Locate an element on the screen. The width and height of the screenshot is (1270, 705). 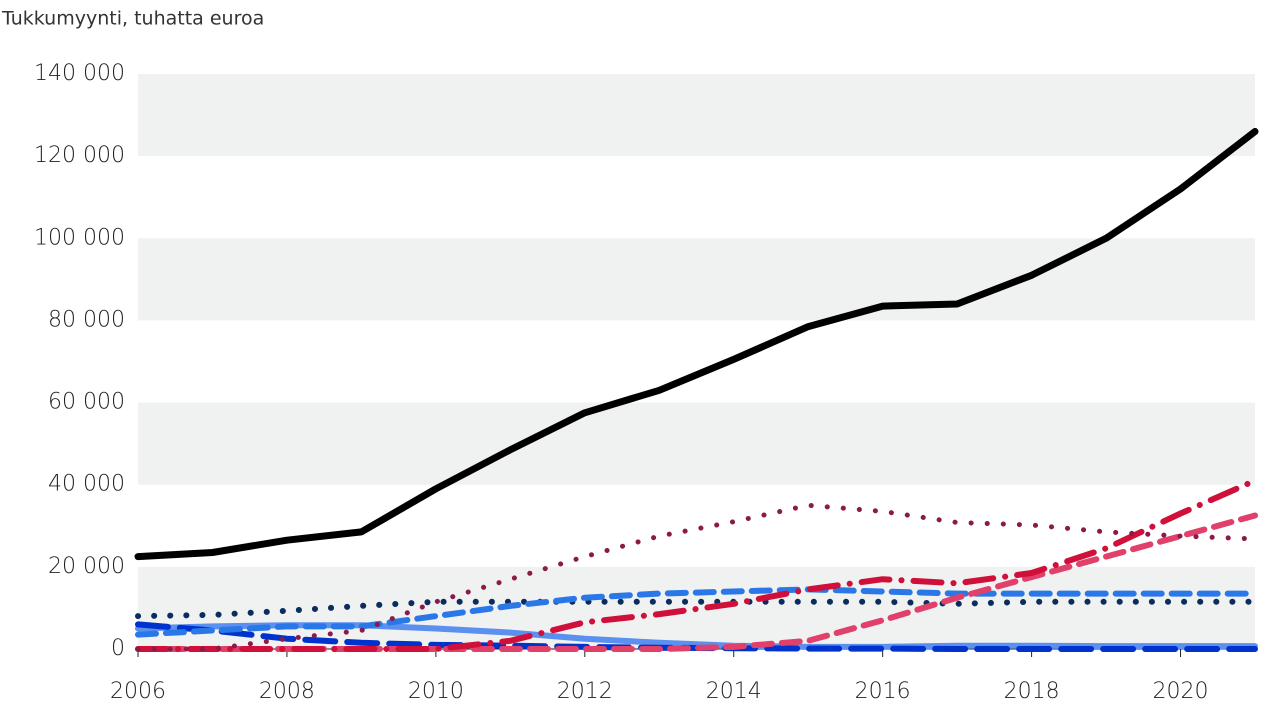
y-tick-label: 100 000 is located at coordinates (79, 237).